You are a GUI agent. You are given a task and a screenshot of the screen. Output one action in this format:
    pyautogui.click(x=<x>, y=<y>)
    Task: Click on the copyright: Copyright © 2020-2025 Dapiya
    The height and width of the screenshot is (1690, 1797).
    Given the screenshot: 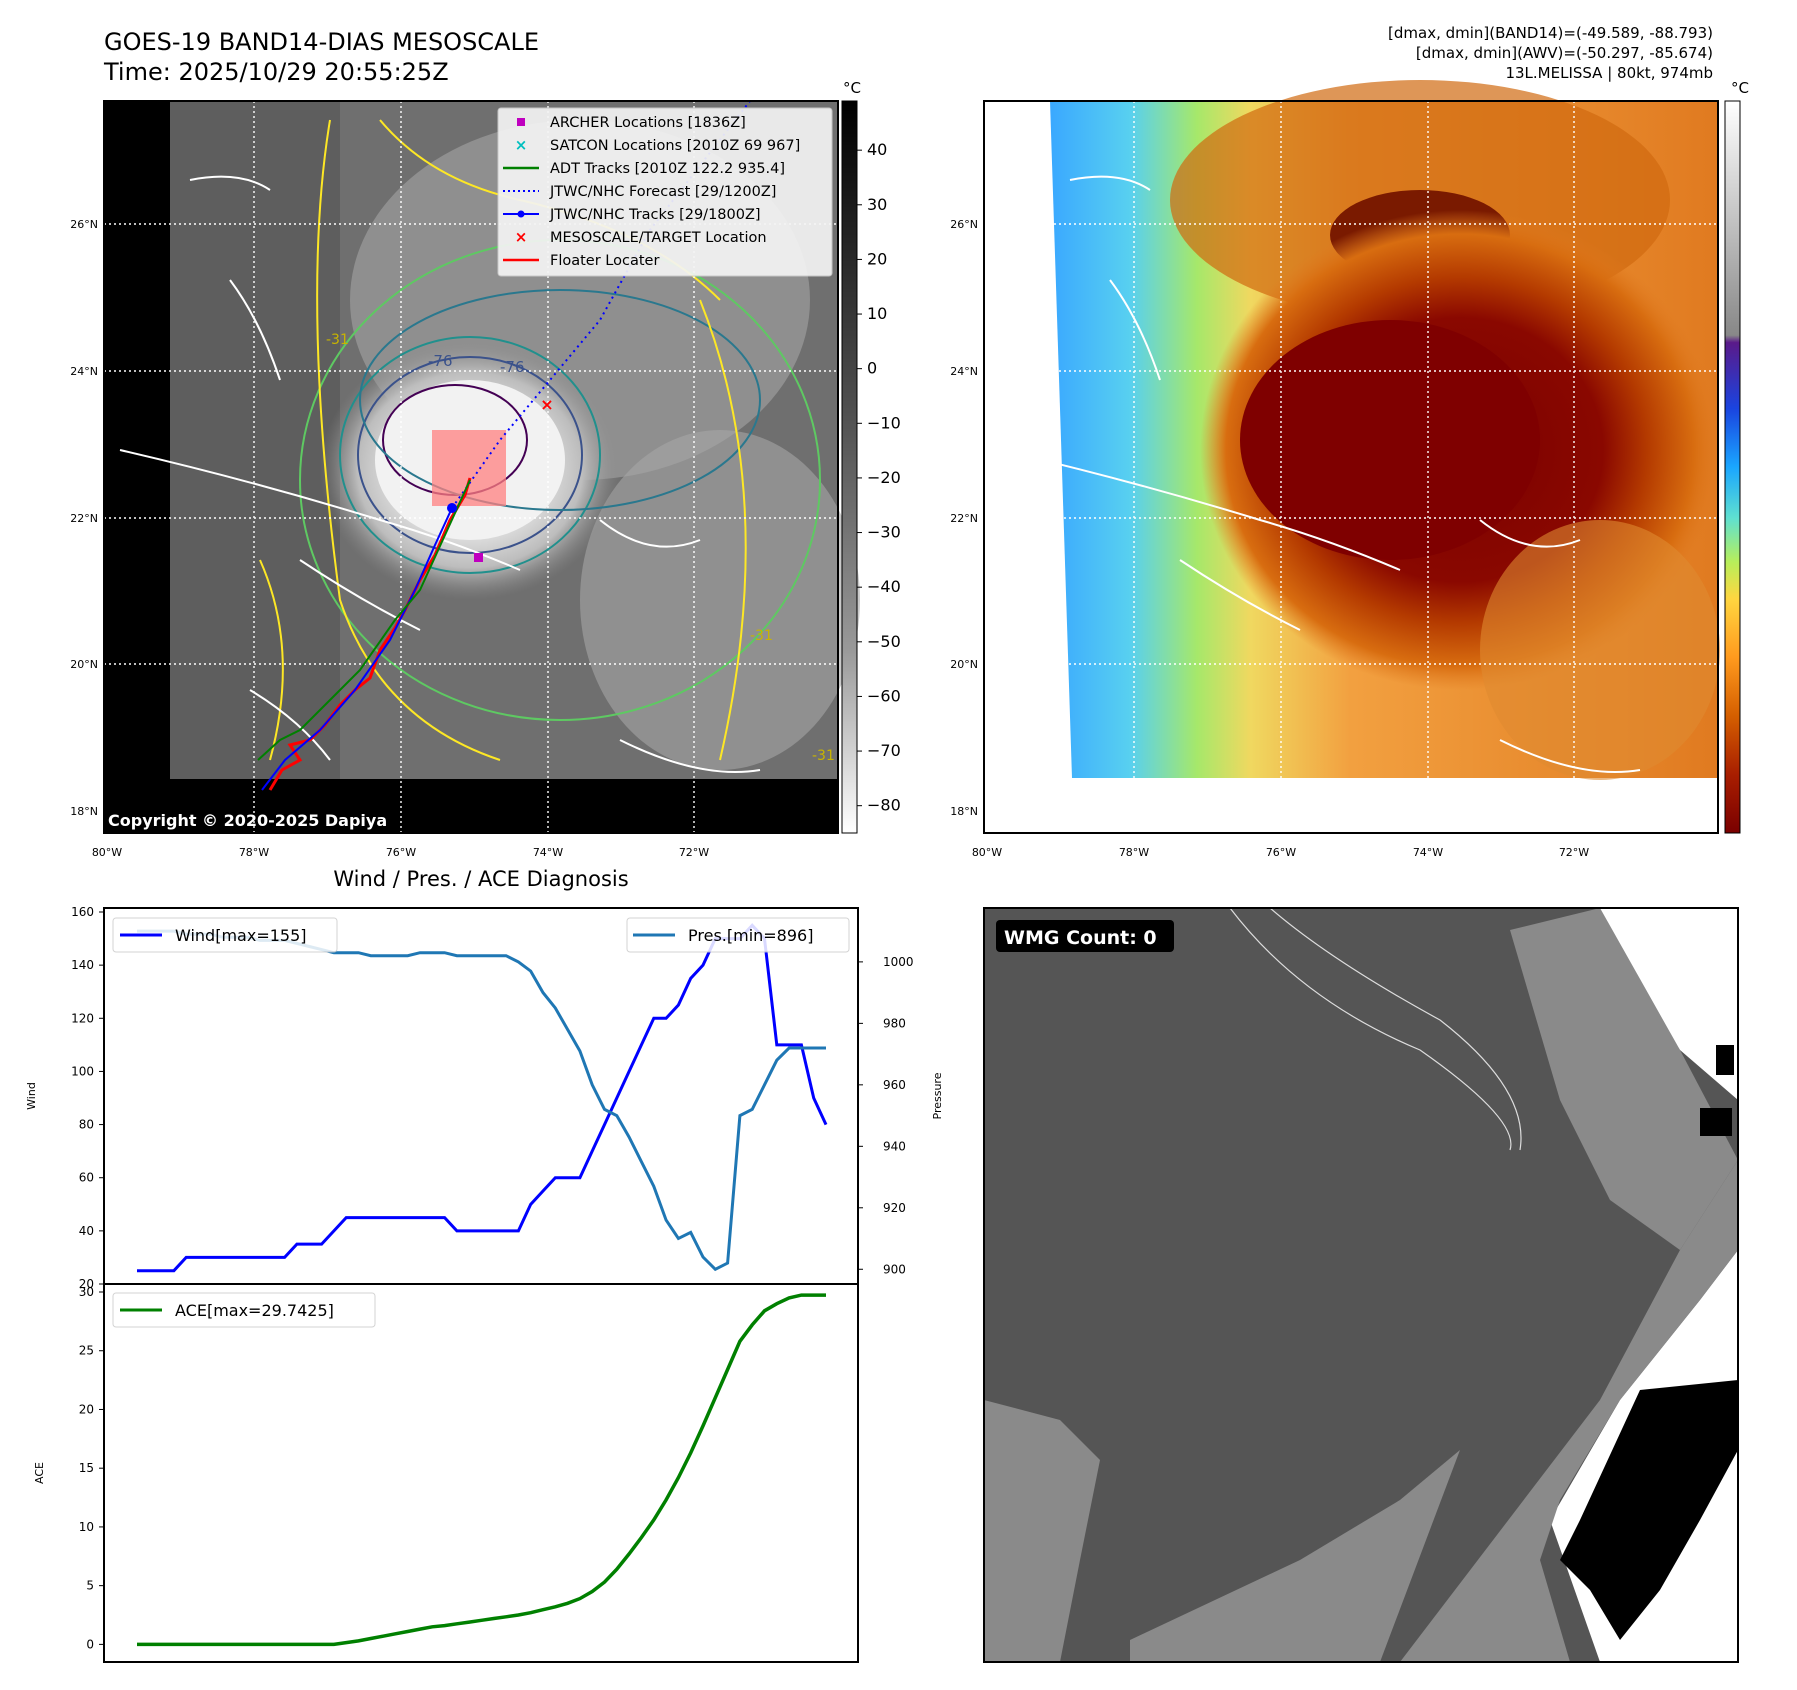 What is the action you would take?
    pyautogui.click(x=247, y=820)
    